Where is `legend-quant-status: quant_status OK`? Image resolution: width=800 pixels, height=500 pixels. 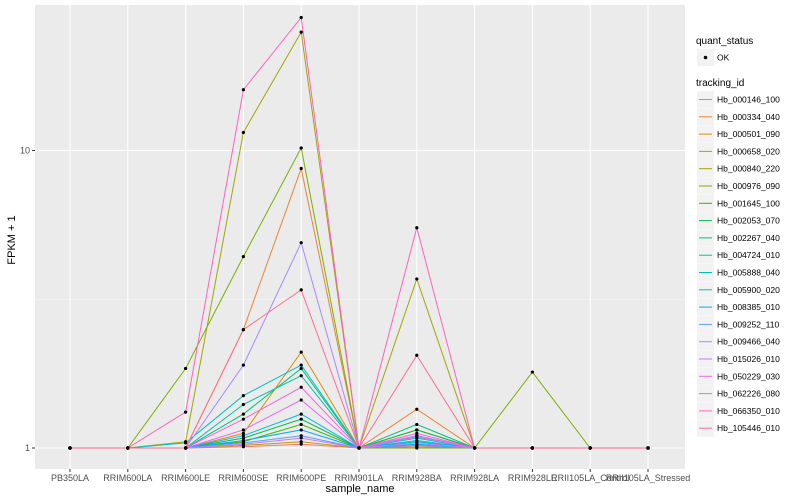
legend-quant-status: quant_status OK is located at coordinates (724, 51).